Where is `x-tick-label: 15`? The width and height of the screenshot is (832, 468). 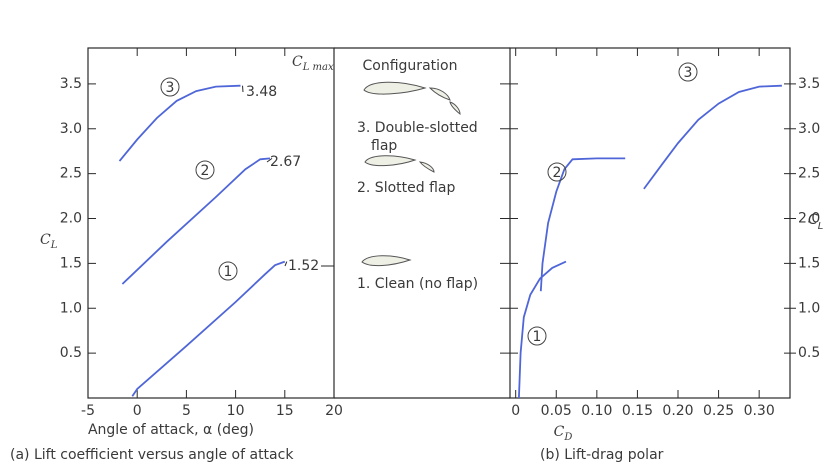 x-tick-label: 15 is located at coordinates (285, 411).